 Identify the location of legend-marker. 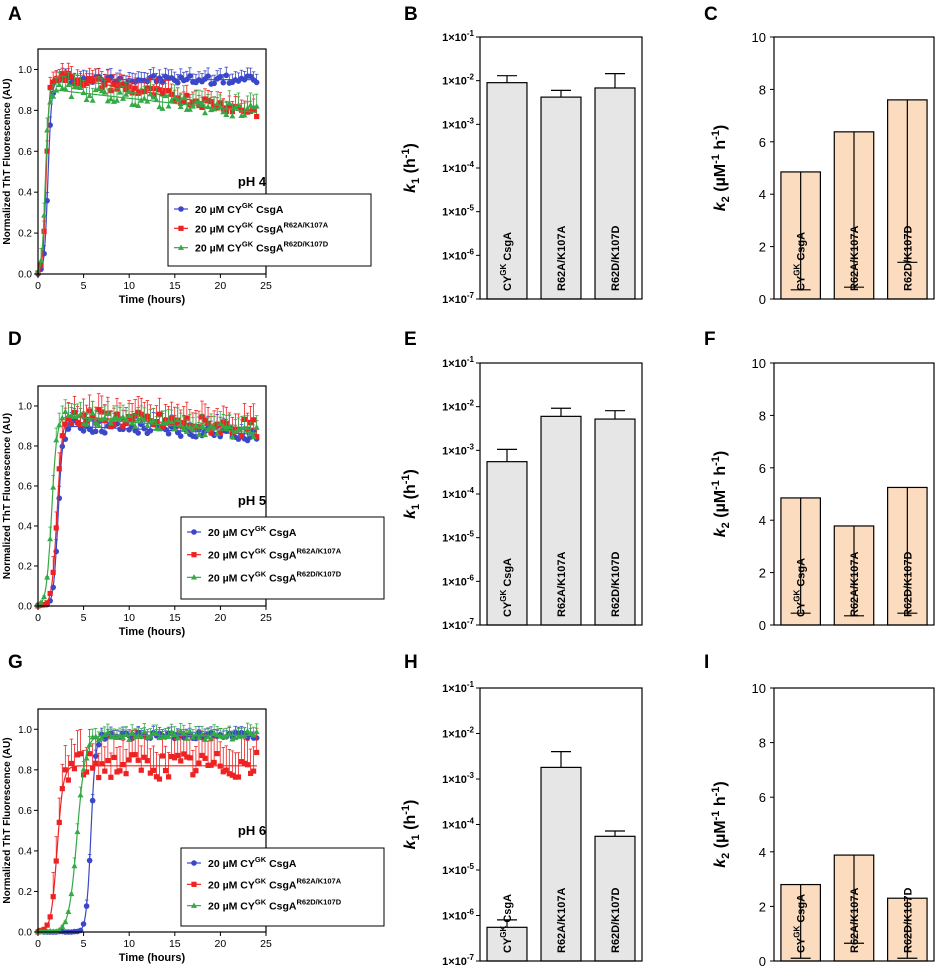
(181, 209).